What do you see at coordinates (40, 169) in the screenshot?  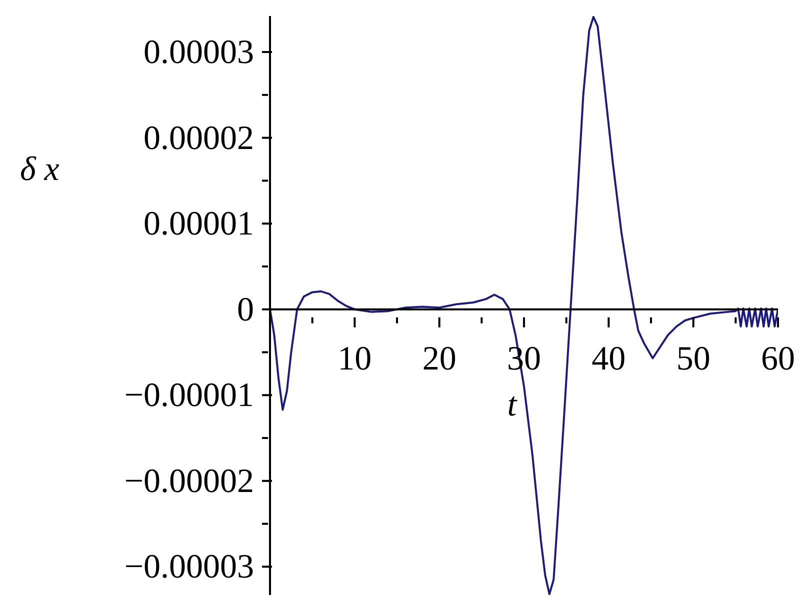 I see `y-axis-title: δ x` at bounding box center [40, 169].